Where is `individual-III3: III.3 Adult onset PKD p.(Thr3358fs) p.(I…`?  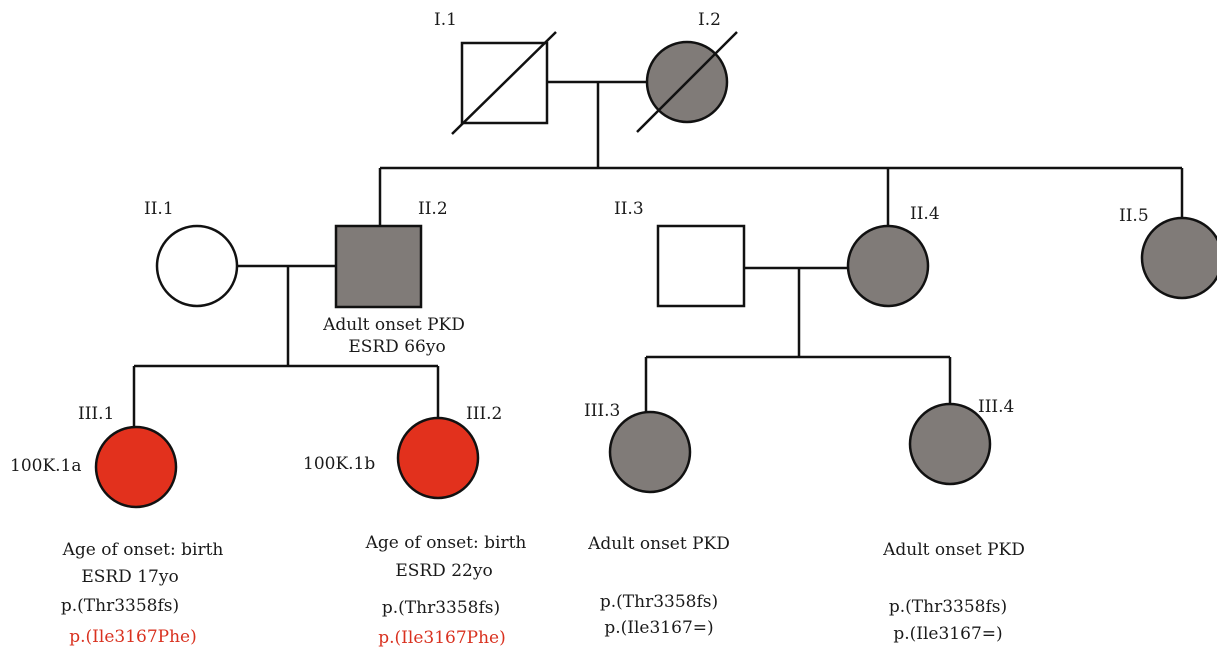
individual-III3: III.3 Adult onset PKD p.(Thr3358fs) p.(I… is located at coordinates (657, 519).